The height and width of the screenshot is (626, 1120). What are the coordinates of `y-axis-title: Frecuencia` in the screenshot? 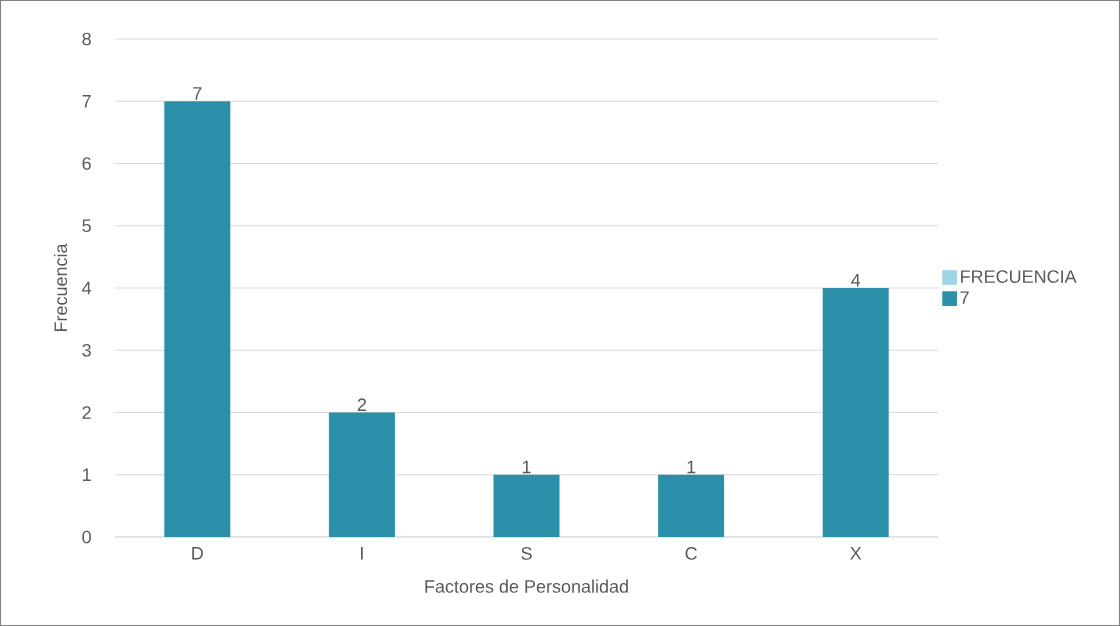 It's located at (60, 287).